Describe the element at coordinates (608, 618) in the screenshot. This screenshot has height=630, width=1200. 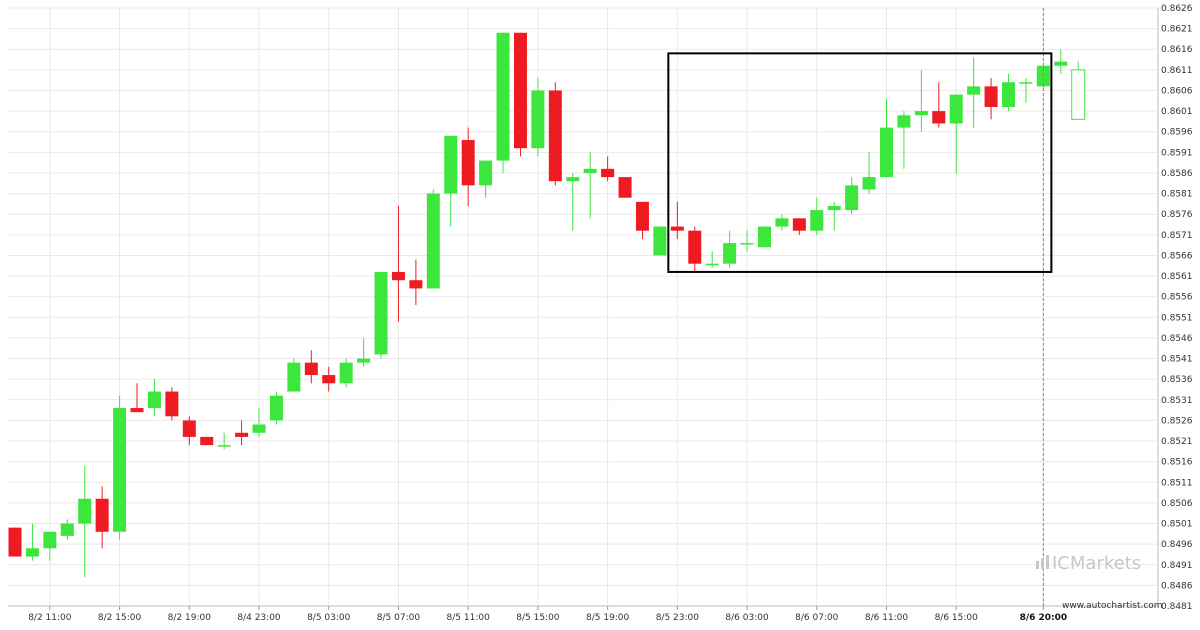
I see `x-tick-label: 8/5 19:00` at that location.